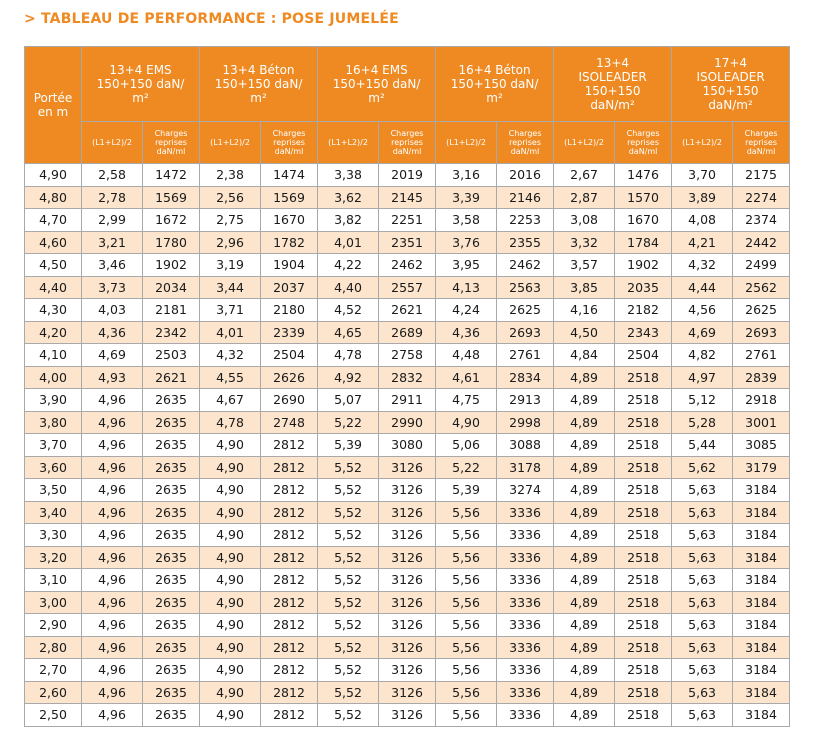  I want to click on load-cell: 2998, so click(525, 422).